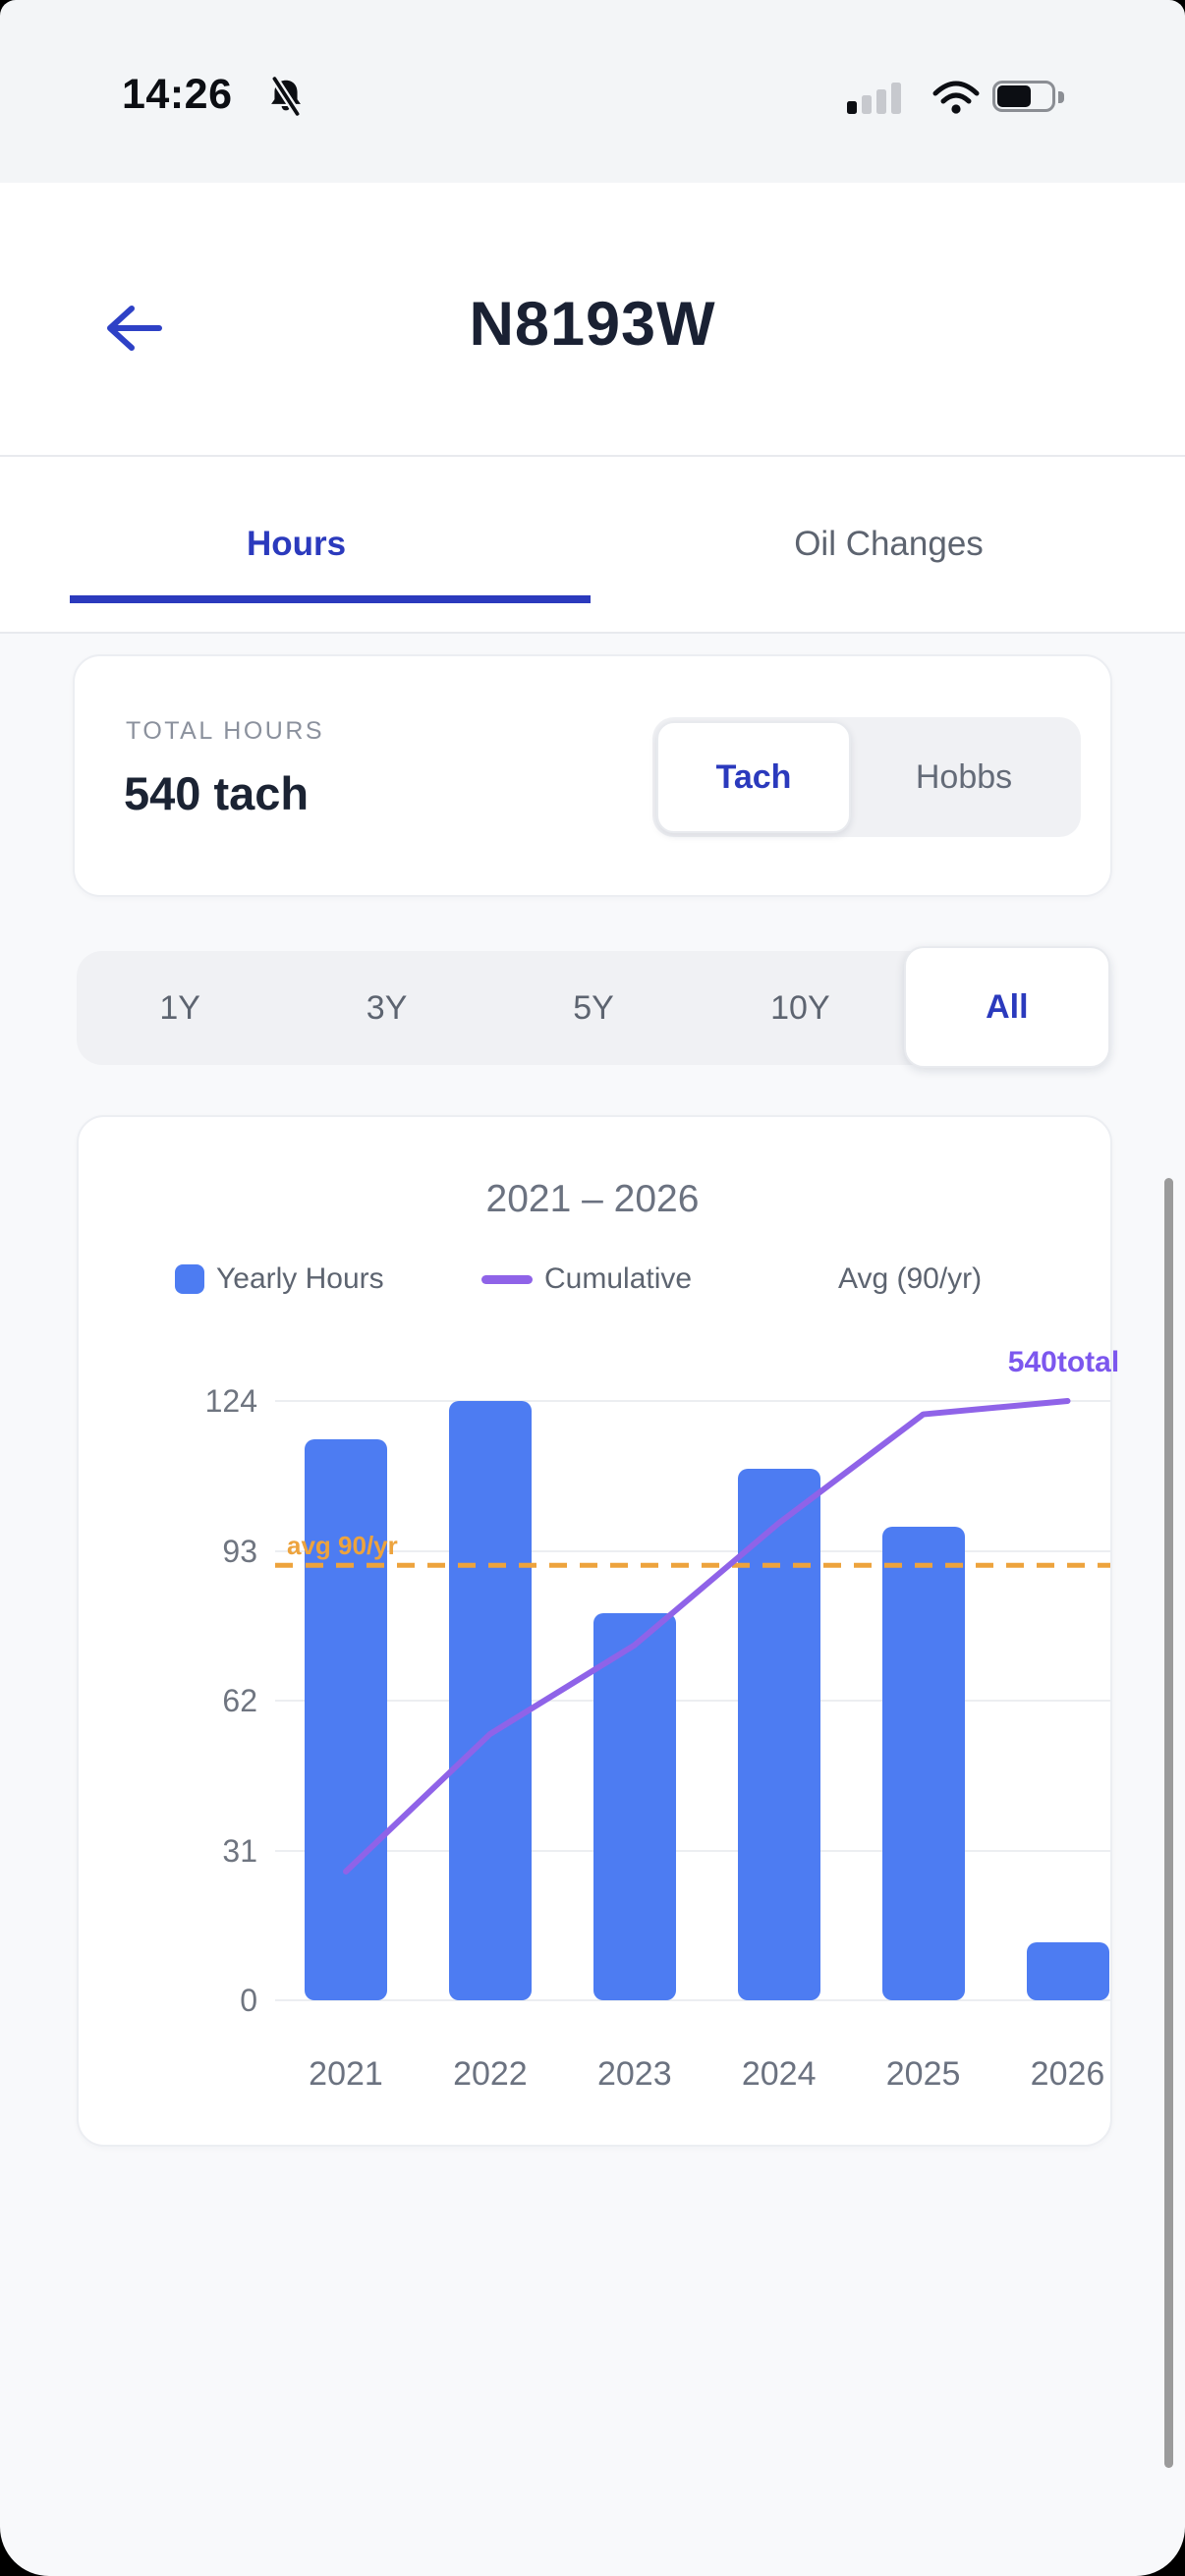 The image size is (1185, 2576). Describe the element at coordinates (592, 324) in the screenshot. I see `page-title: N8193W` at that location.